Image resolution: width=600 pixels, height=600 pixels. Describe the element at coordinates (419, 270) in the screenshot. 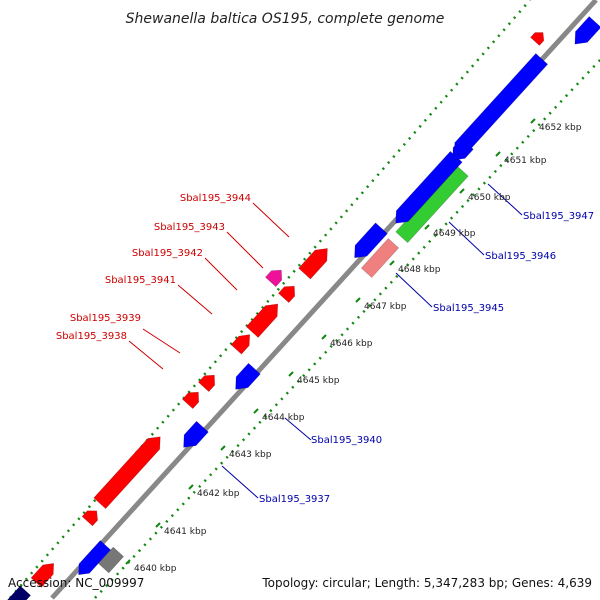

I see `scale-label: 4648 kbp` at that location.